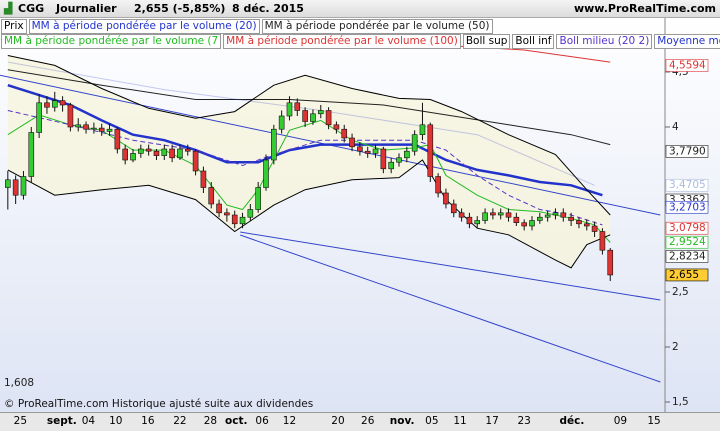 This screenshot has width=720, height=431. What do you see at coordinates (524, 421) in the screenshot?
I see `x-tick-label: 23` at bounding box center [524, 421].